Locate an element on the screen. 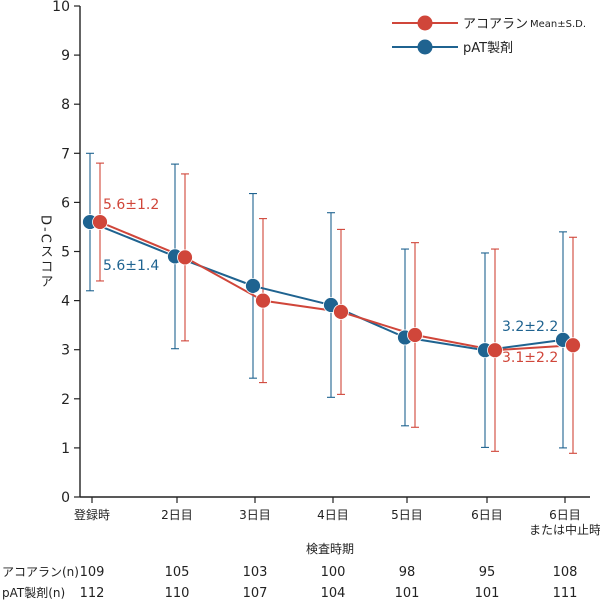  legend-note: Mean±S.D. is located at coordinates (558, 24).